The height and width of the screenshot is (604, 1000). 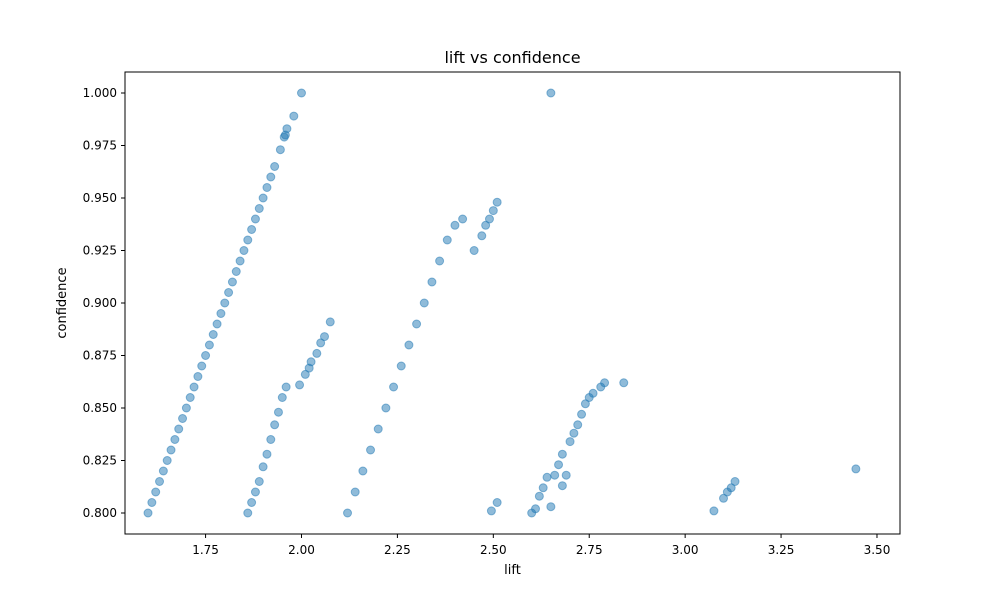 What do you see at coordinates (589, 550) in the screenshot?
I see `x-tick-label: 2.75` at bounding box center [589, 550].